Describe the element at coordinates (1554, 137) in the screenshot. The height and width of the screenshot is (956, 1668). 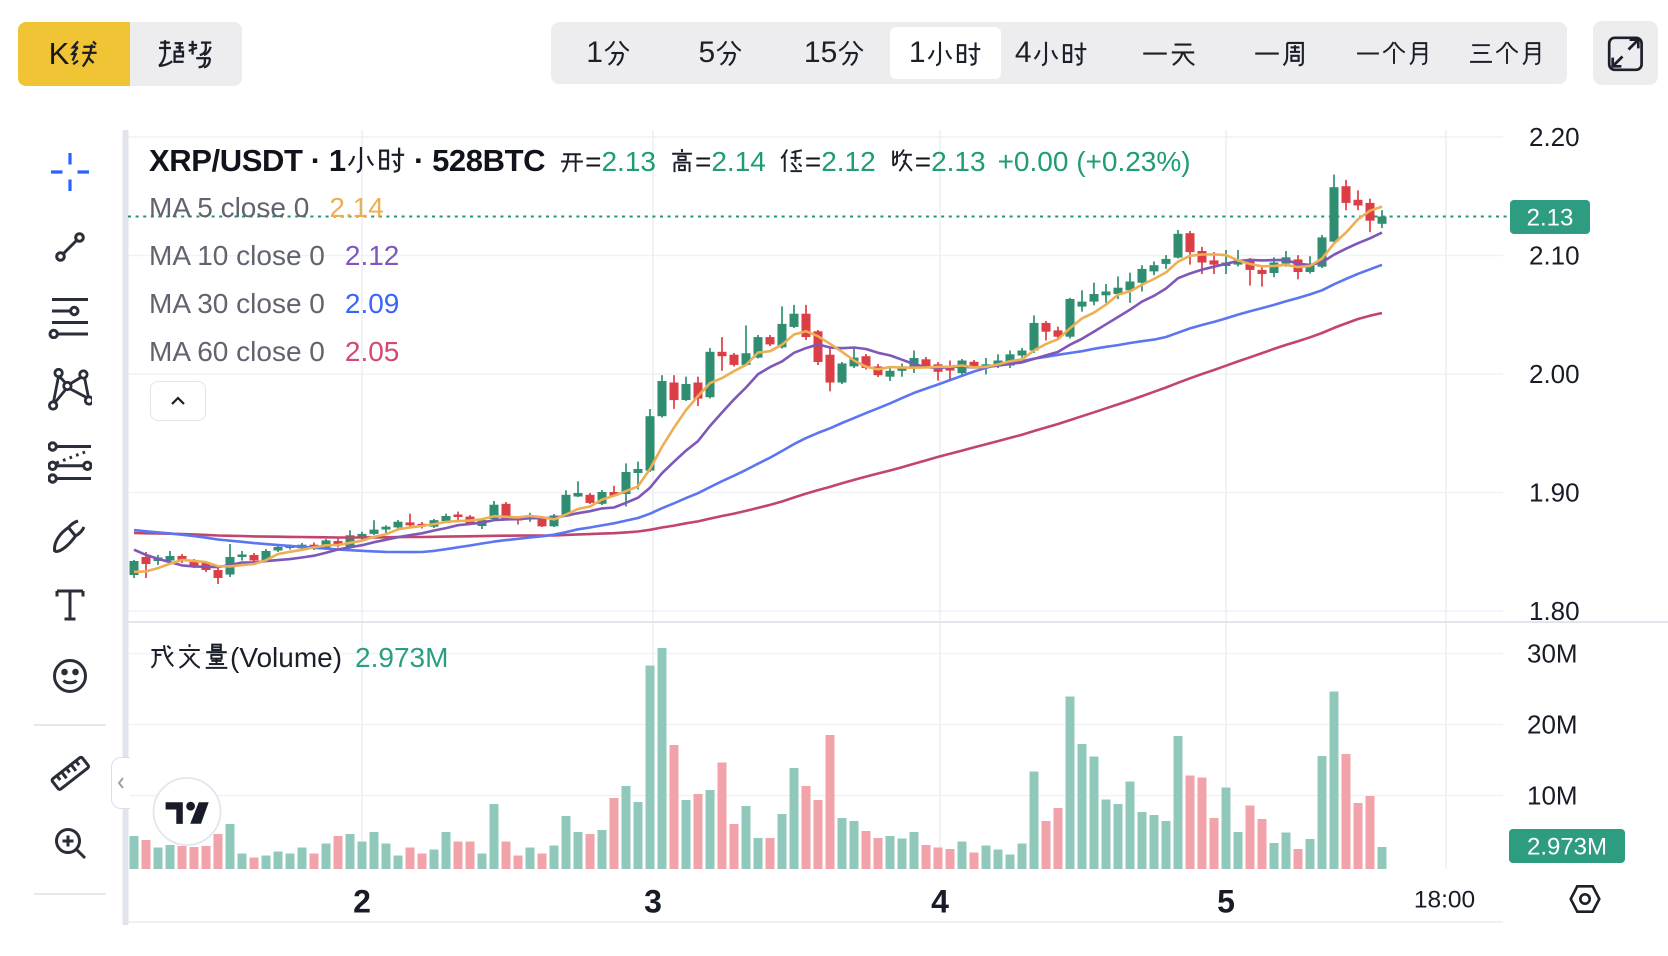
I see `svg-text: 2.20` at that location.